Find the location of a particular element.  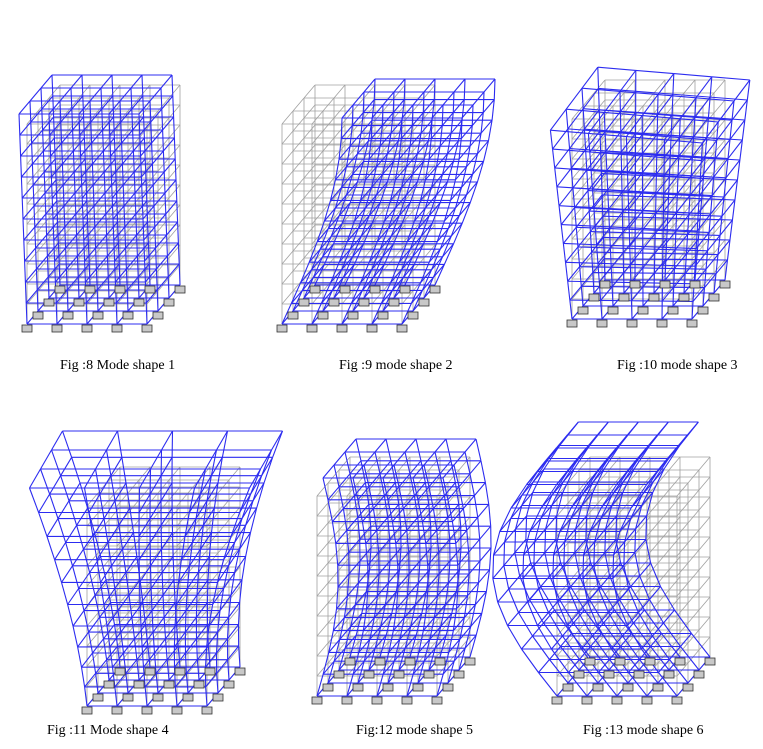

caption-mode-shape-6: Fig :13 mode shape 6 is located at coordinates (643, 730).